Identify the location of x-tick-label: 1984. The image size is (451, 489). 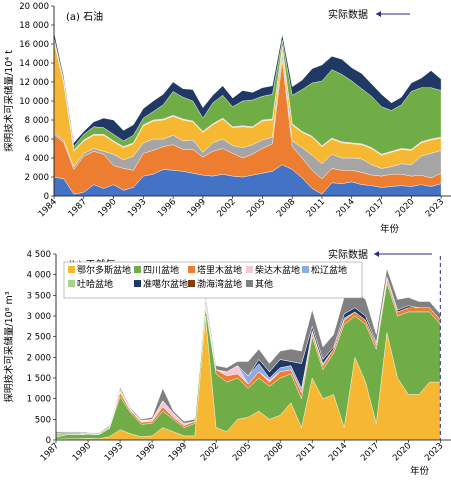
(48, 208).